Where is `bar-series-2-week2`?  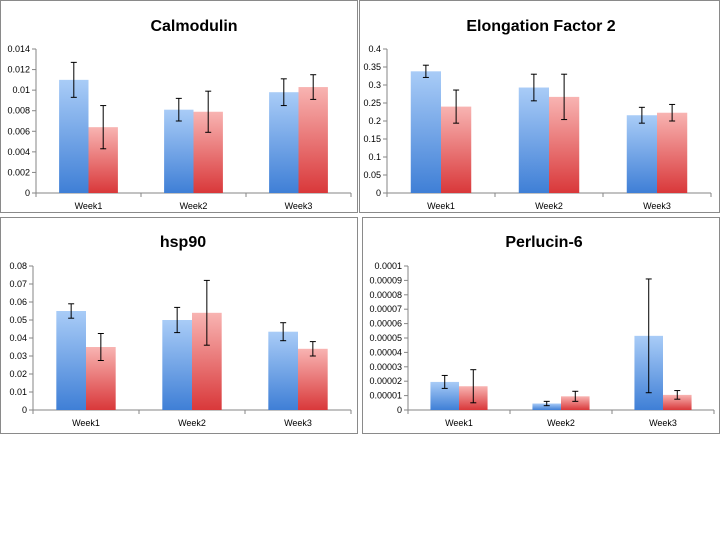 bar-series-2-week2 is located at coordinates (575, 403).